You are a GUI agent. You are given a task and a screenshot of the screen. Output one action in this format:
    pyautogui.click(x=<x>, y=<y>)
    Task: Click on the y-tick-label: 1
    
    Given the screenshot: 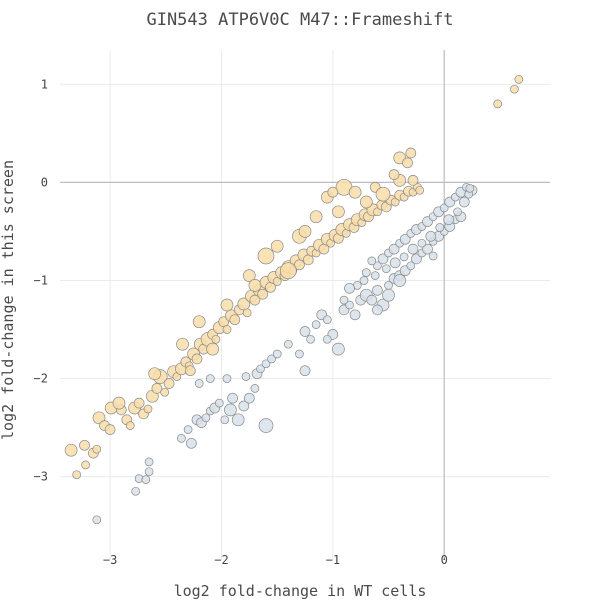 What is the action you would take?
    pyautogui.click(x=44, y=84)
    